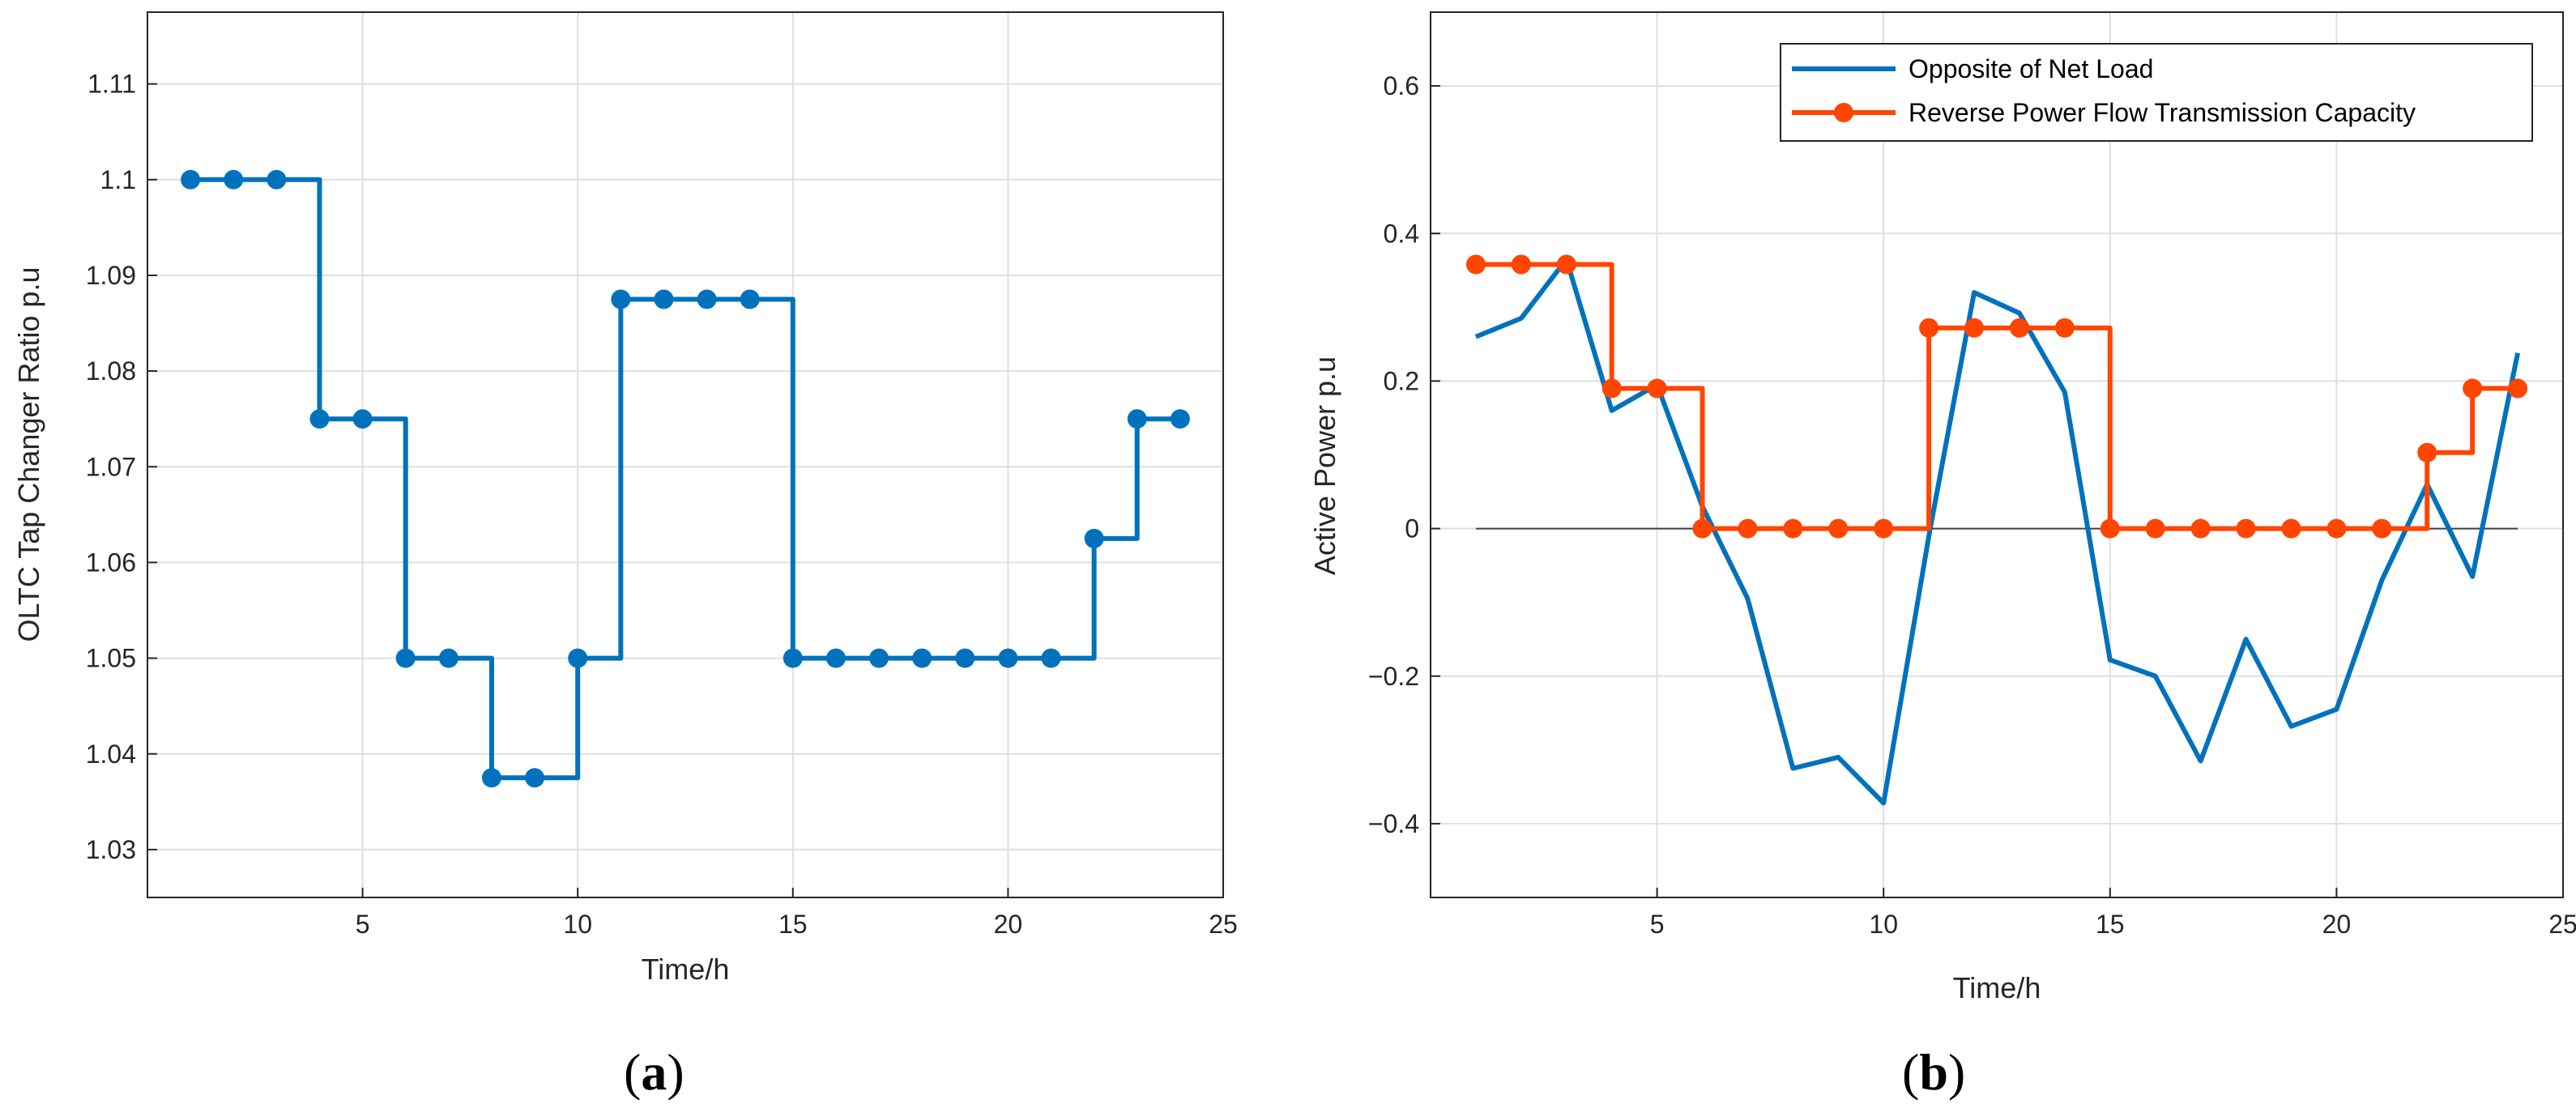 The height and width of the screenshot is (1104, 2576). What do you see at coordinates (793, 924) in the screenshot?
I see `x-tick-label-a: 15` at bounding box center [793, 924].